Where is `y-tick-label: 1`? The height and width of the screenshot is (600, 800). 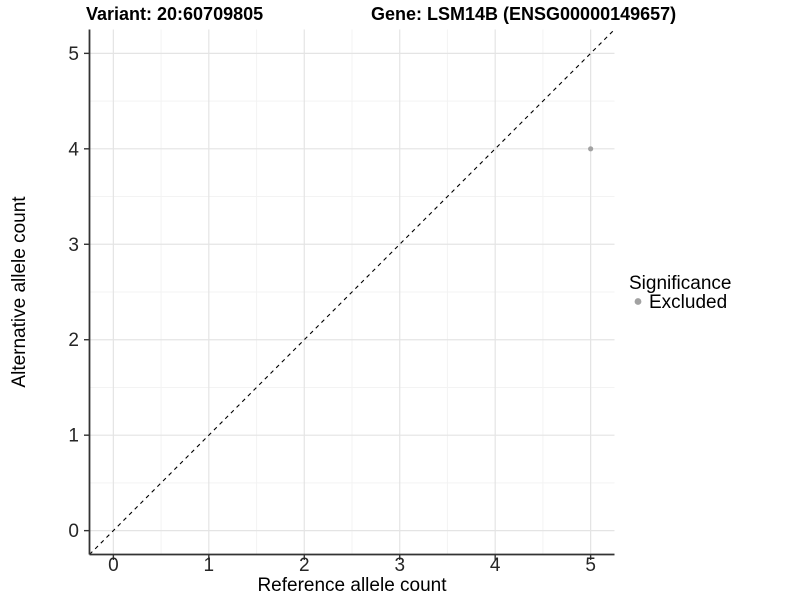 y-tick-label: 1 is located at coordinates (73, 436).